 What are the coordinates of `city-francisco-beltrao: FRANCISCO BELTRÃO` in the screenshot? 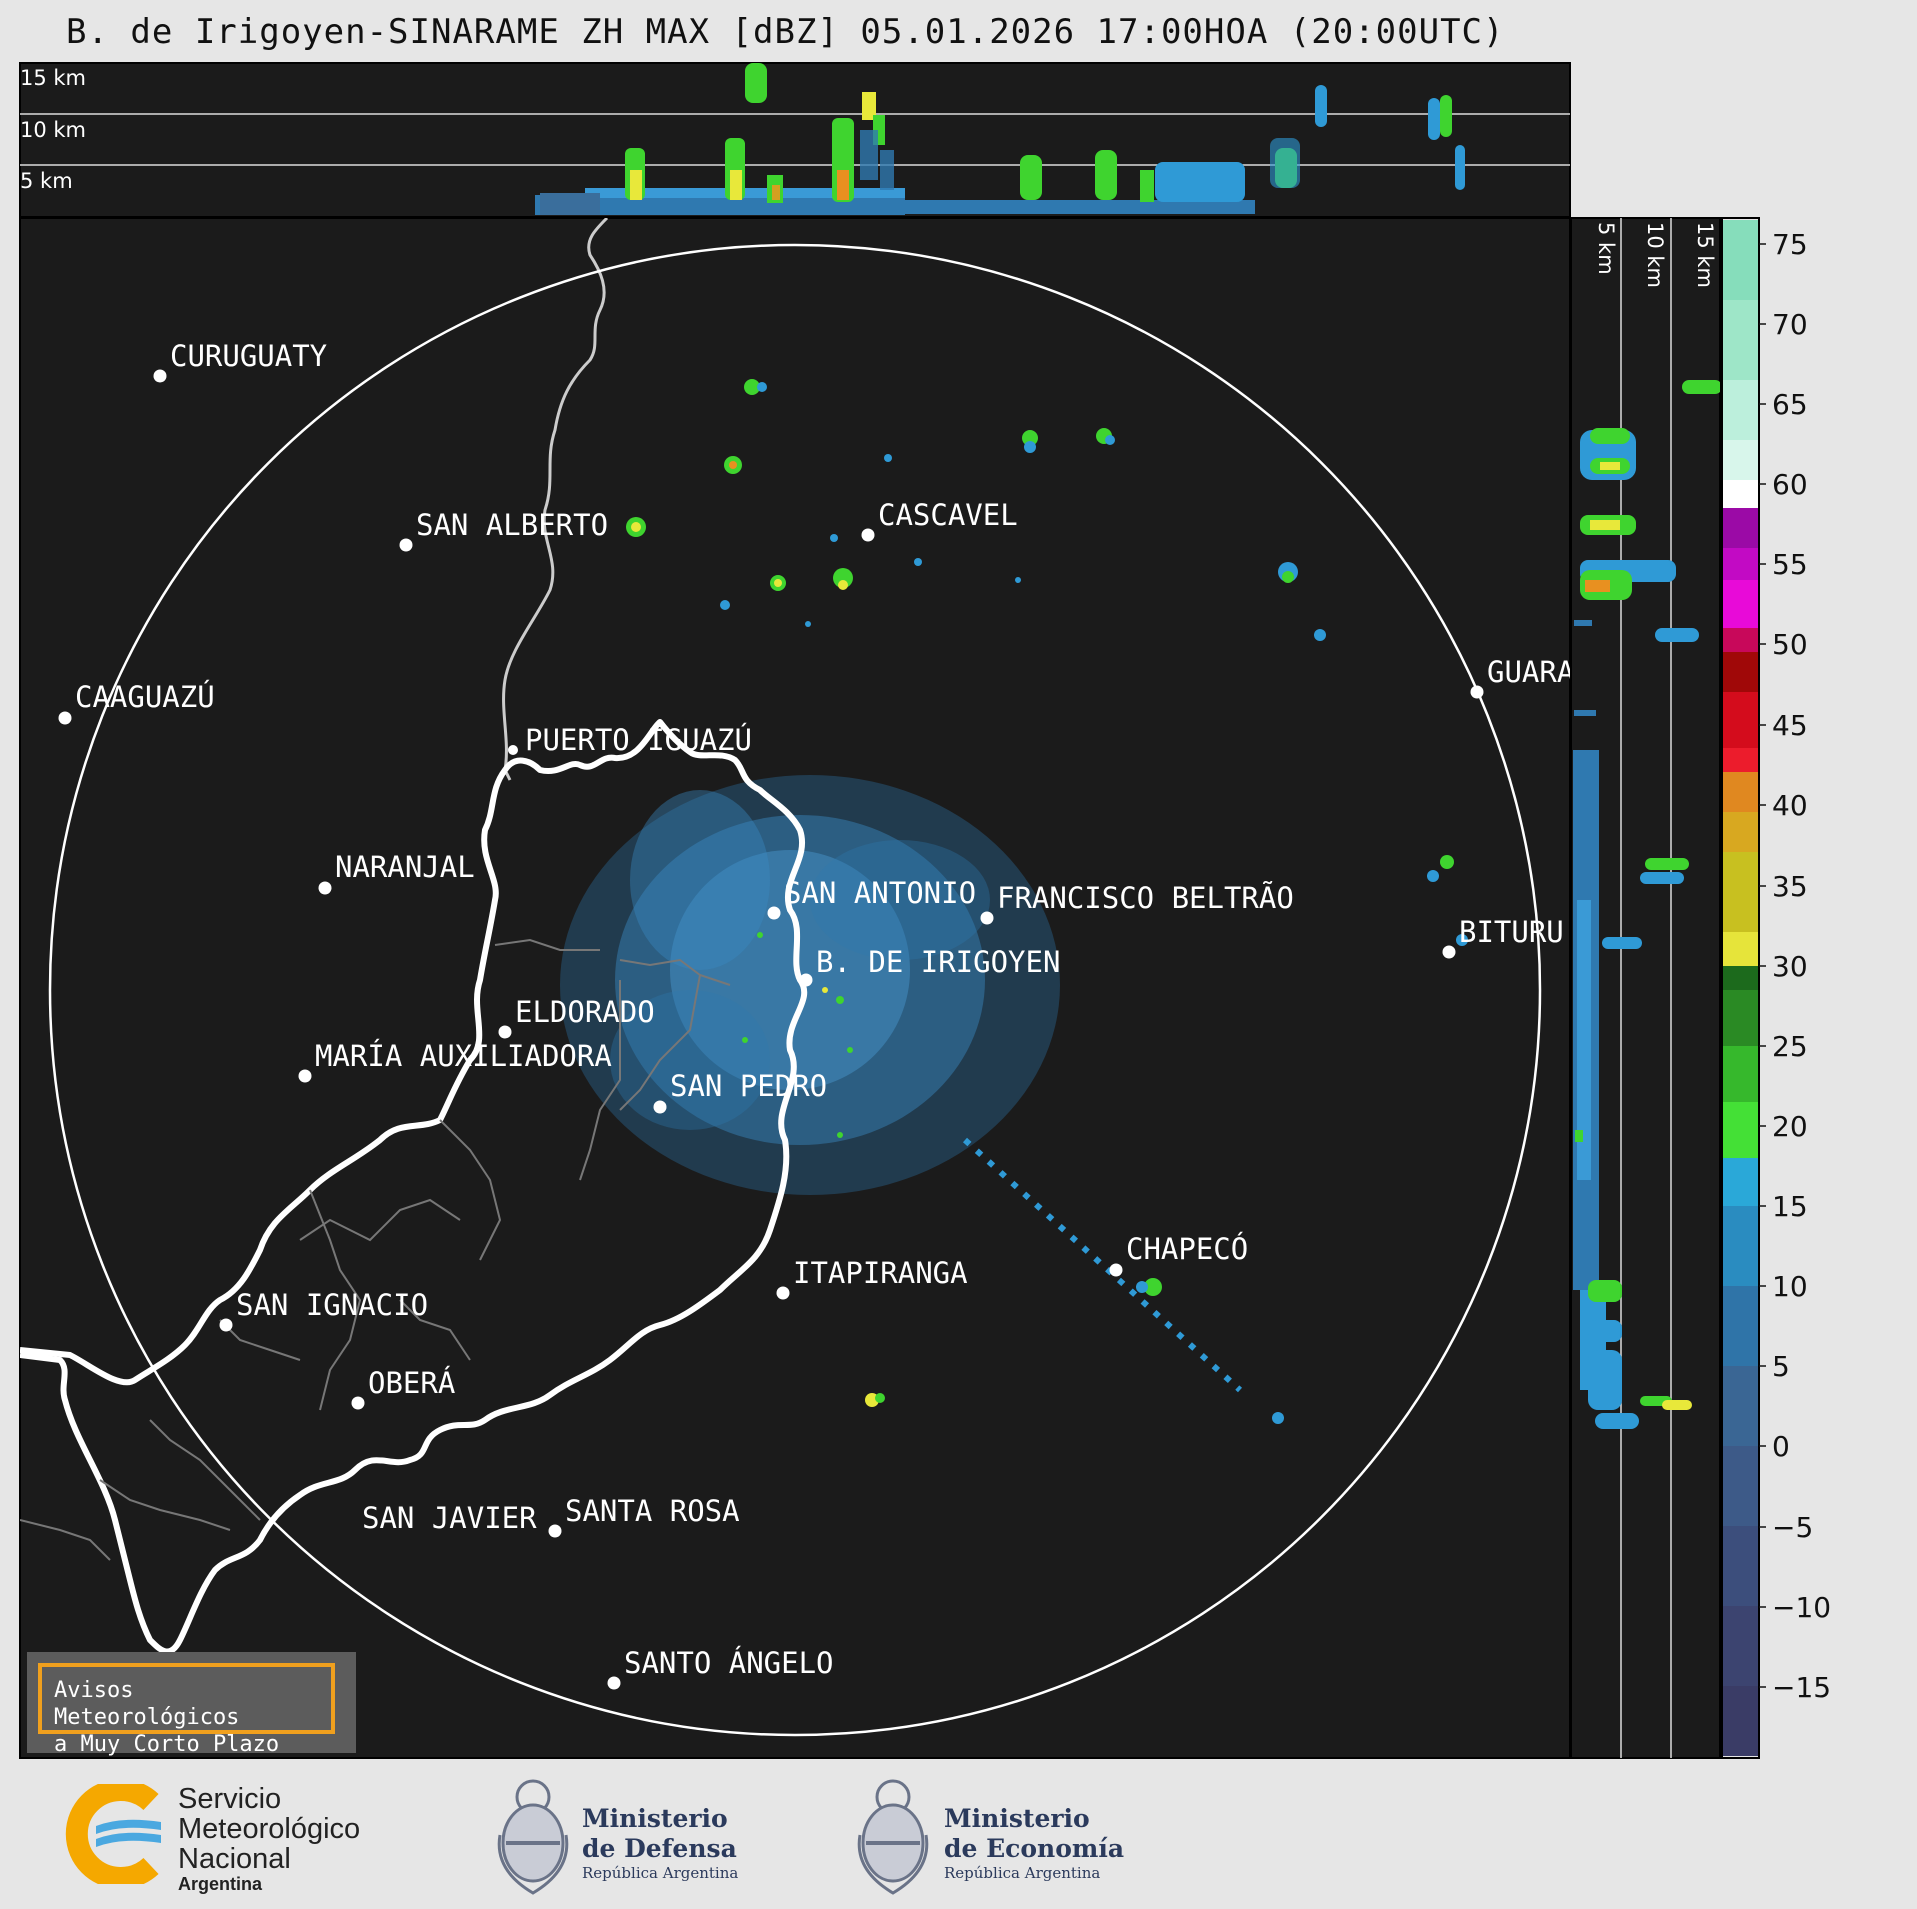 It's located at (1137, 903).